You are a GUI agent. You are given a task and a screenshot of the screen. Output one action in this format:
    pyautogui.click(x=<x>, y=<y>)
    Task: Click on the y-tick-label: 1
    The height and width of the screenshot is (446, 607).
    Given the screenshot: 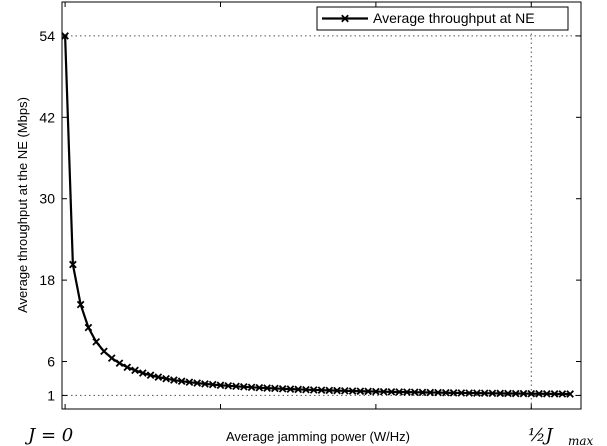 What is the action you would take?
    pyautogui.click(x=51, y=395)
    